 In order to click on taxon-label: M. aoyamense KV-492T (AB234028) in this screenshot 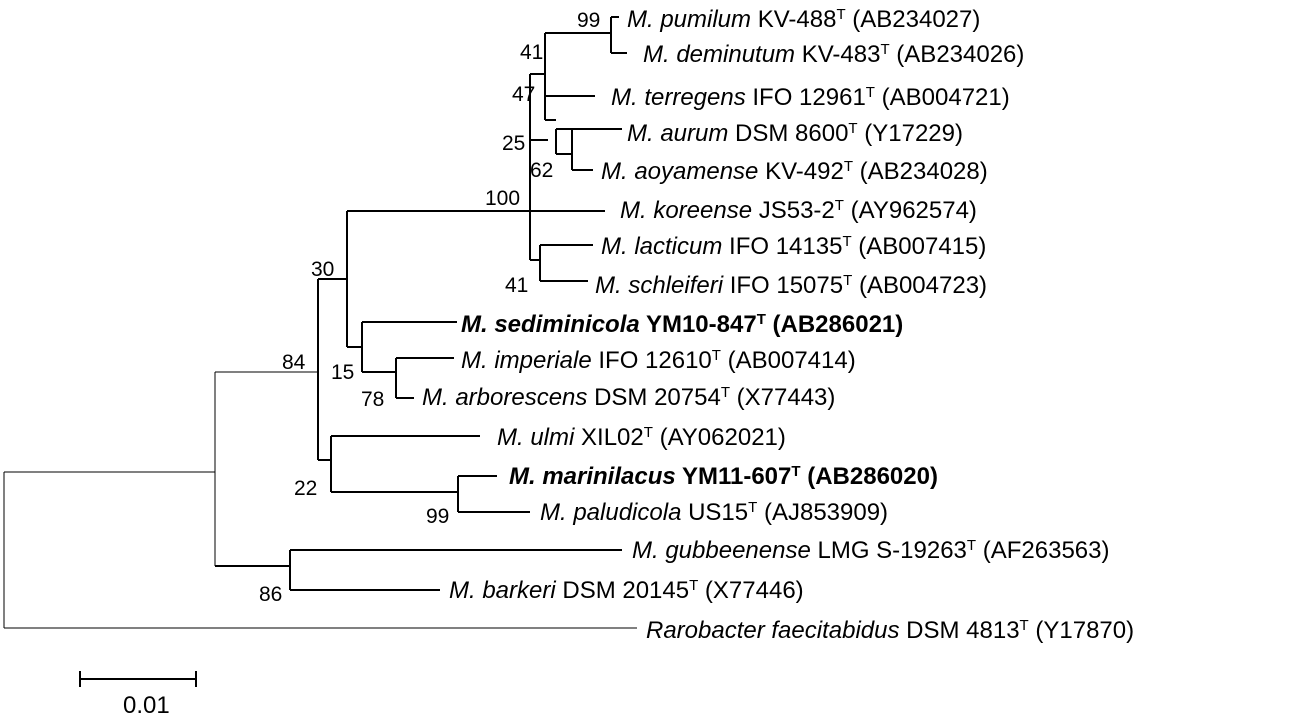, I will do `click(794, 172)`.